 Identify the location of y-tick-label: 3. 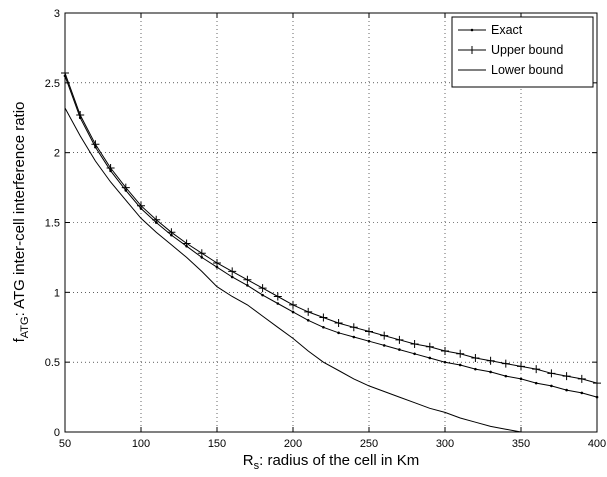
(57, 14).